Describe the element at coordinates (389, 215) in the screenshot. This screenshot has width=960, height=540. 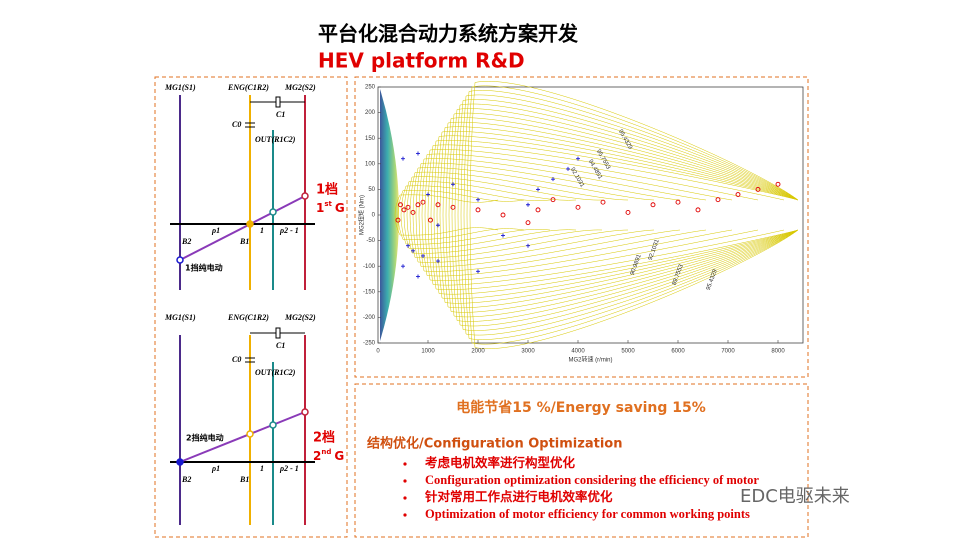
I see `low-speed-band` at that location.